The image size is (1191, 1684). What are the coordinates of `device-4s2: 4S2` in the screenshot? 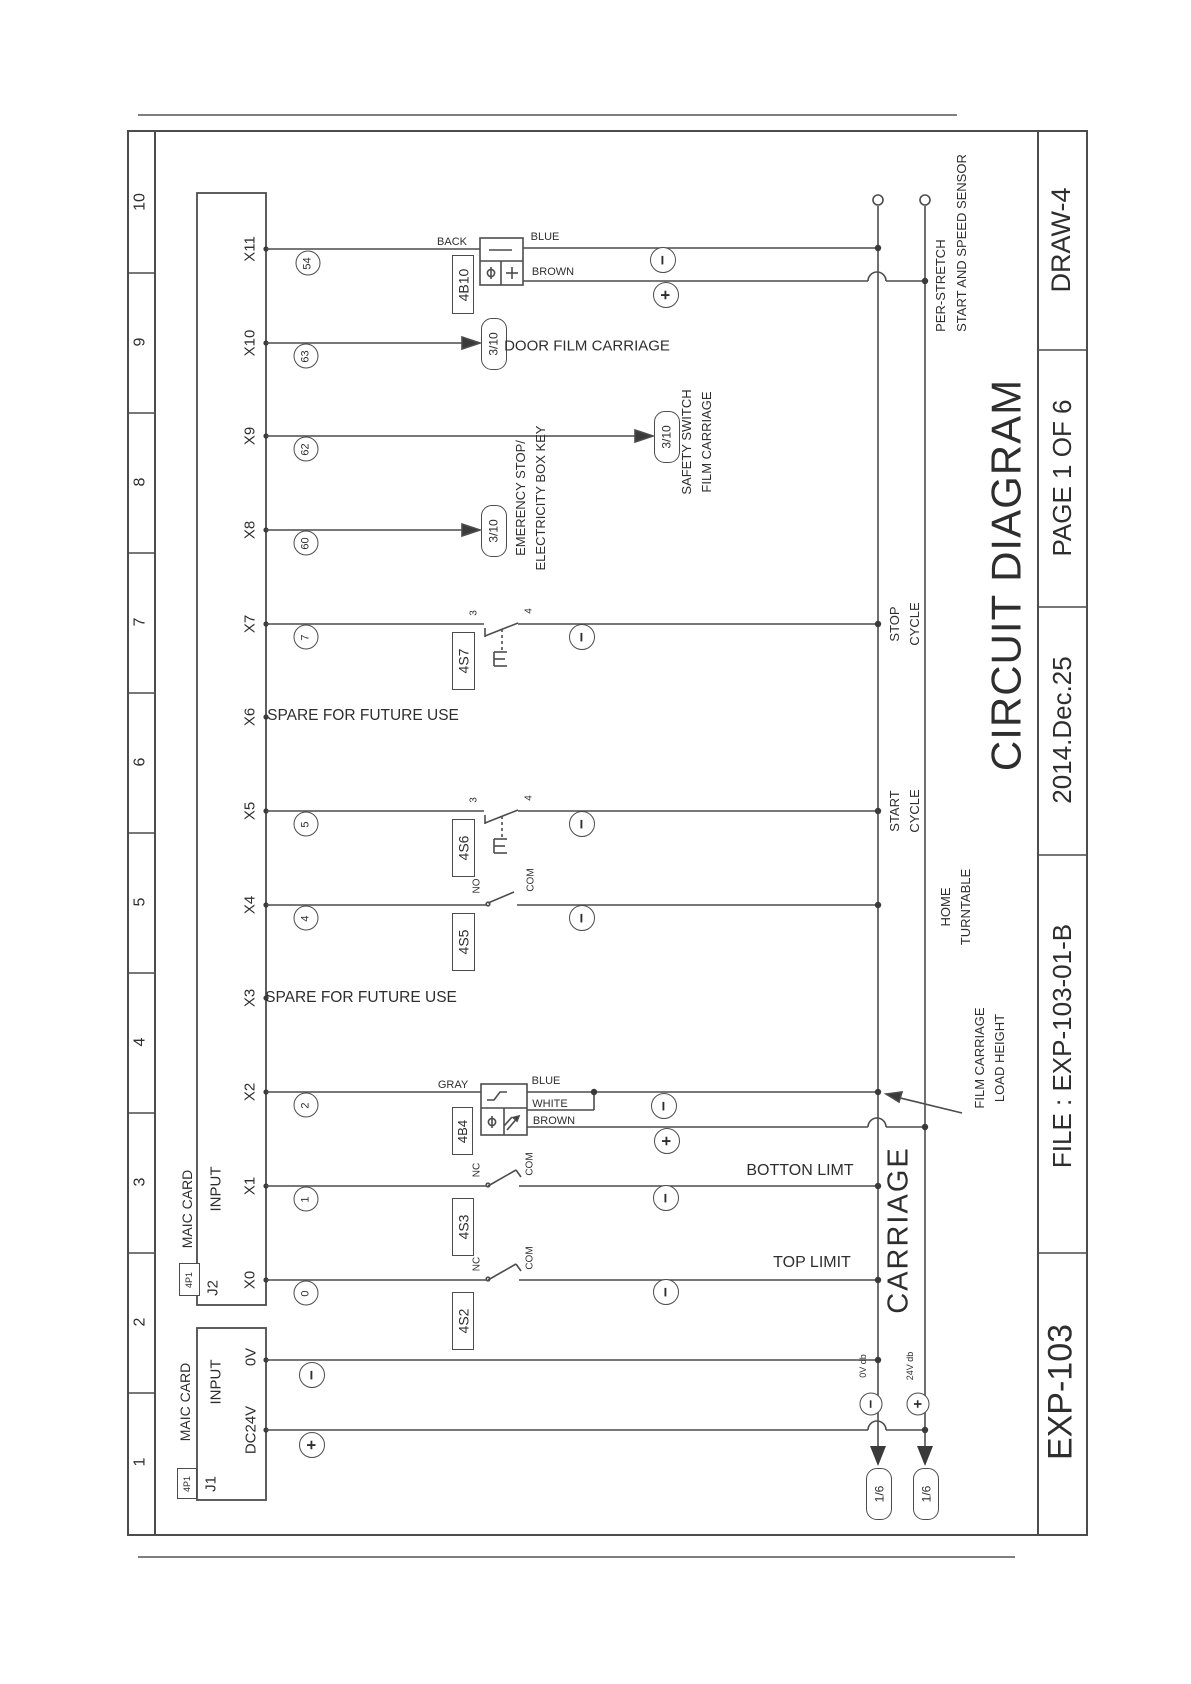 It's located at (463, 1321).